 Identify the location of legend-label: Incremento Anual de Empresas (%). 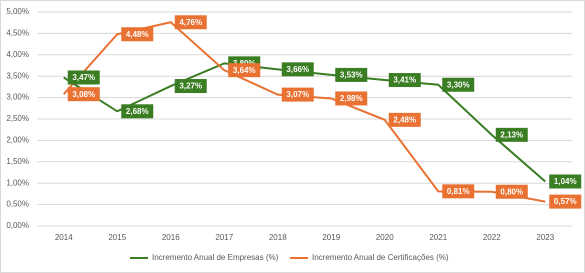
(215, 257).